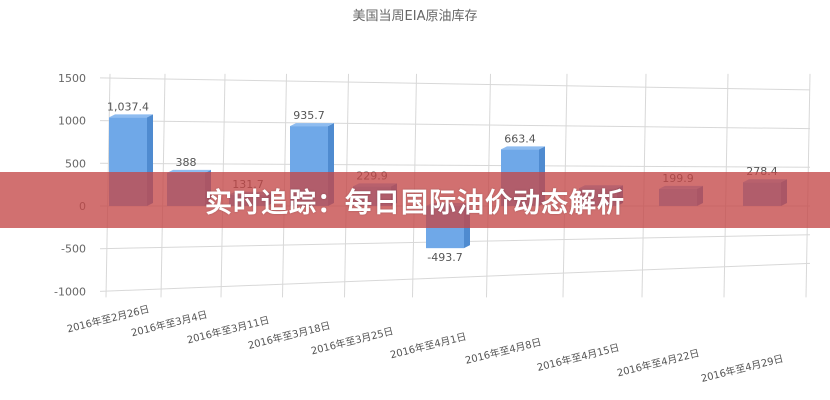 This screenshot has width=830, height=400. What do you see at coordinates (70, 185) in the screenshot?
I see `y-axis: 150010005000-500-1000` at bounding box center [70, 185].